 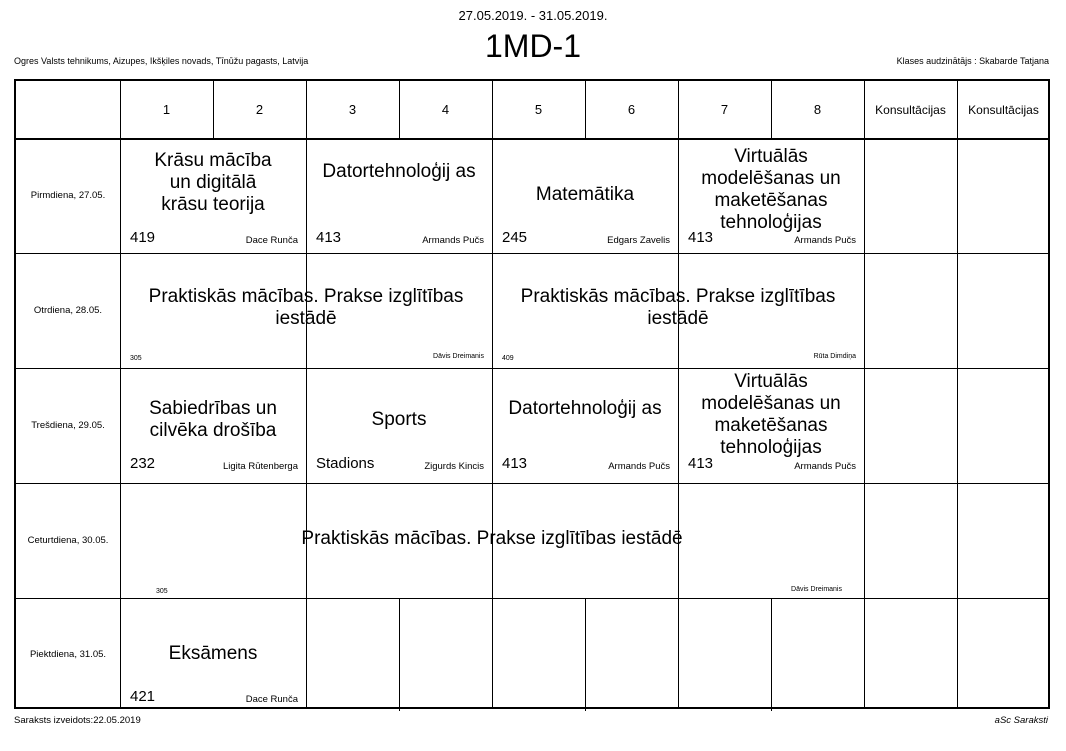 What do you see at coordinates (508, 358) in the screenshot?
I see `lesson-room: 409` at bounding box center [508, 358].